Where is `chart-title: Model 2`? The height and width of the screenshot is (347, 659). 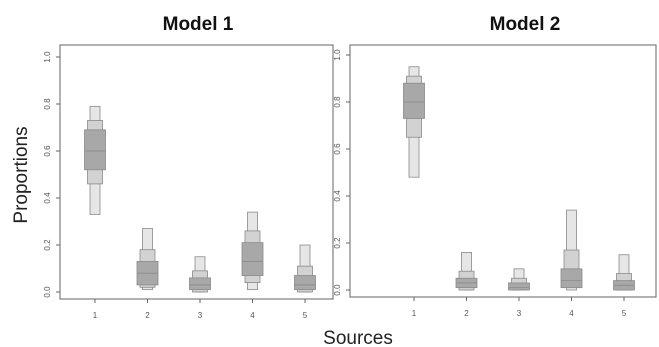 chart-title: Model 2 is located at coordinates (525, 24).